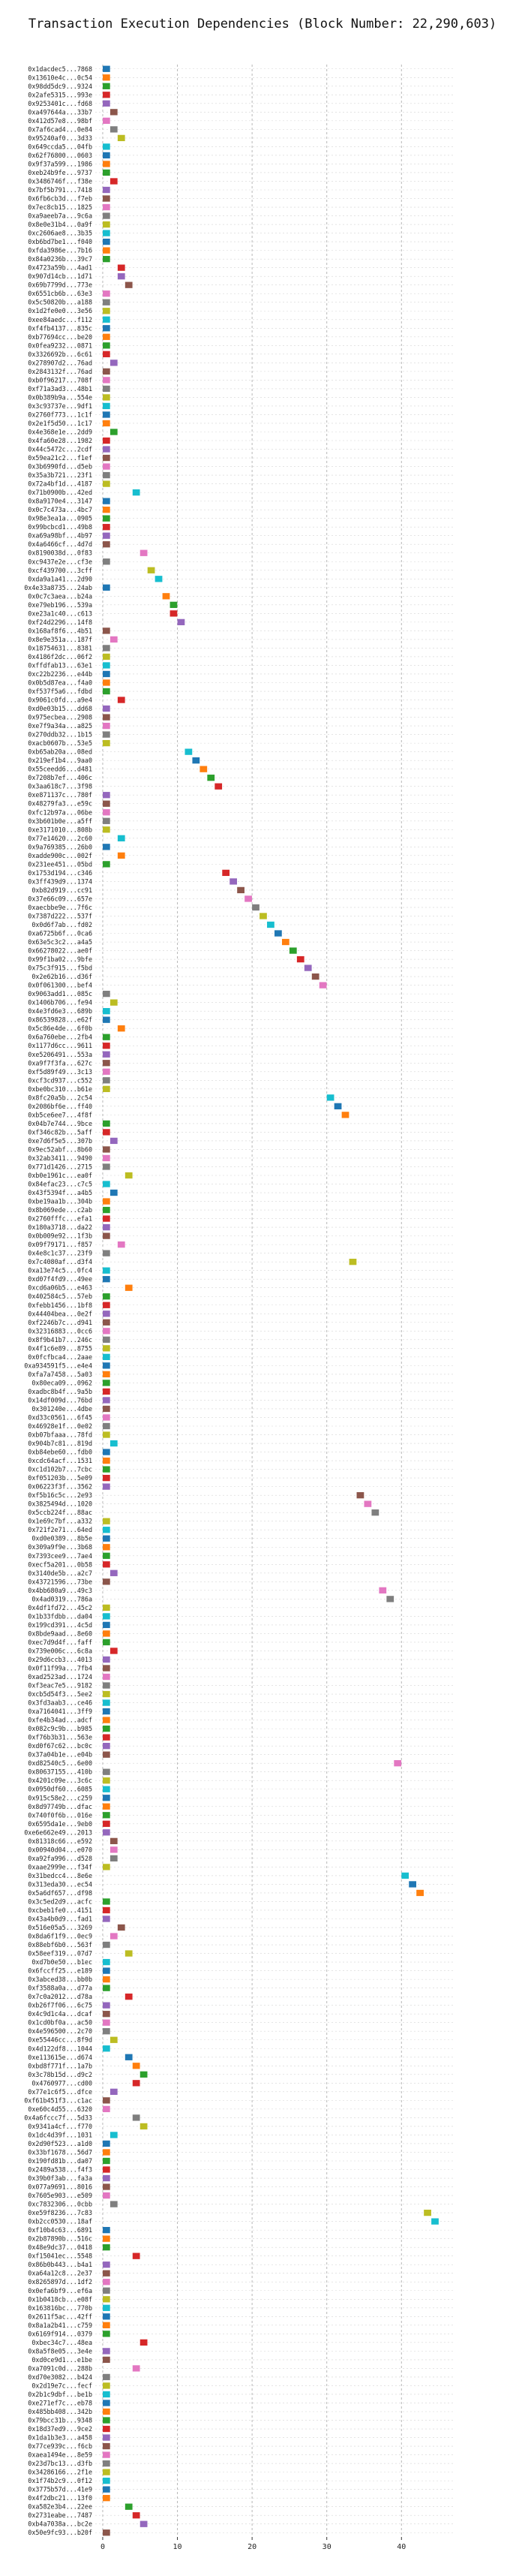  What do you see at coordinates (60, 1391) in the screenshot?
I see `row-label: 0xadbc8b4f...9a5b` at bounding box center [60, 1391].